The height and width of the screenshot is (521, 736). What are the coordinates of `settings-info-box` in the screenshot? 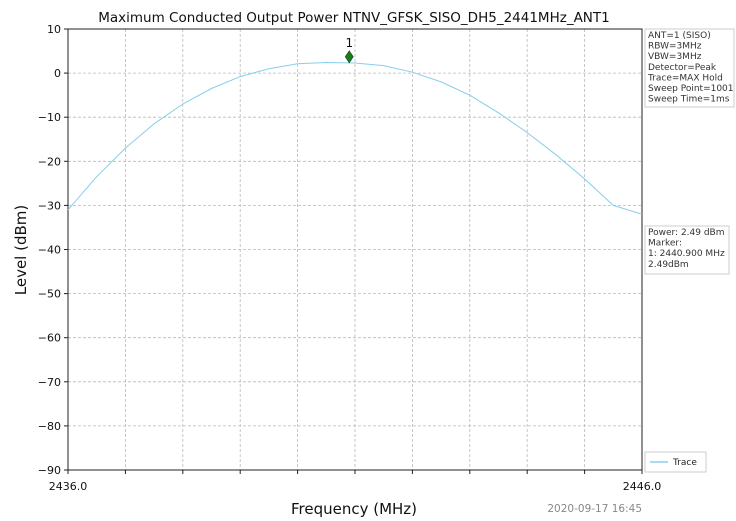 It's located at (689, 68).